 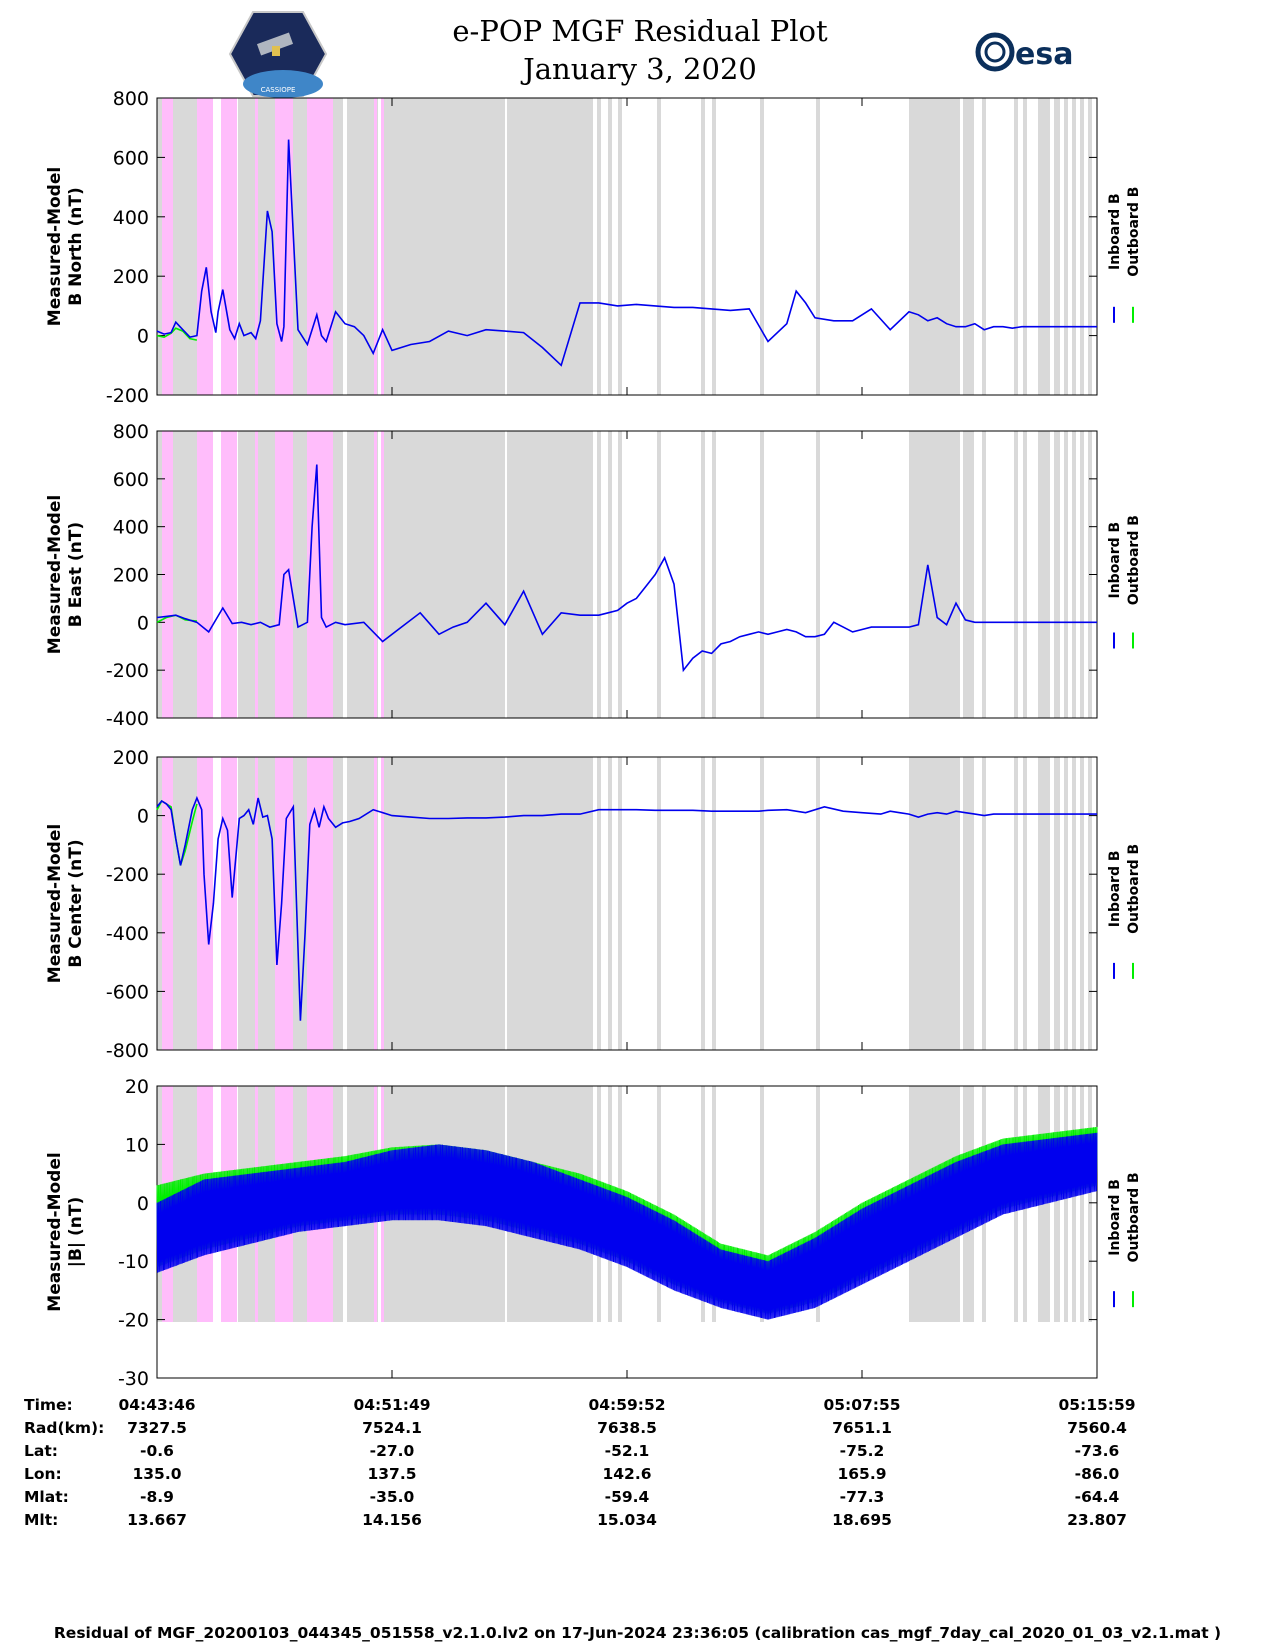 What do you see at coordinates (626, 1474) in the screenshot?
I see `ephemeris-value: 142.6` at bounding box center [626, 1474].